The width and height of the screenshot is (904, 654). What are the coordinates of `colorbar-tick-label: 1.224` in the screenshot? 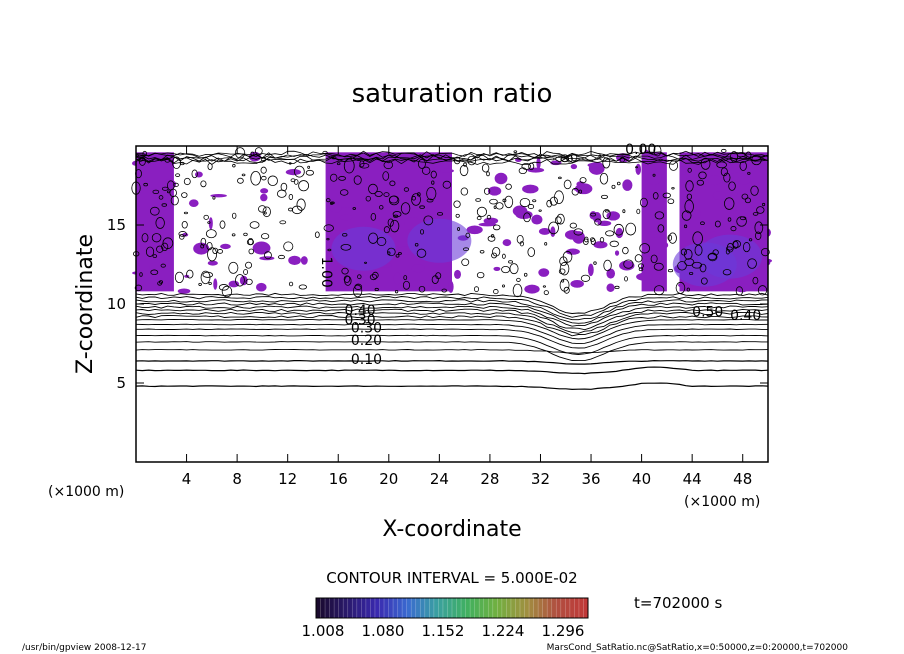 It's located at (503, 631).